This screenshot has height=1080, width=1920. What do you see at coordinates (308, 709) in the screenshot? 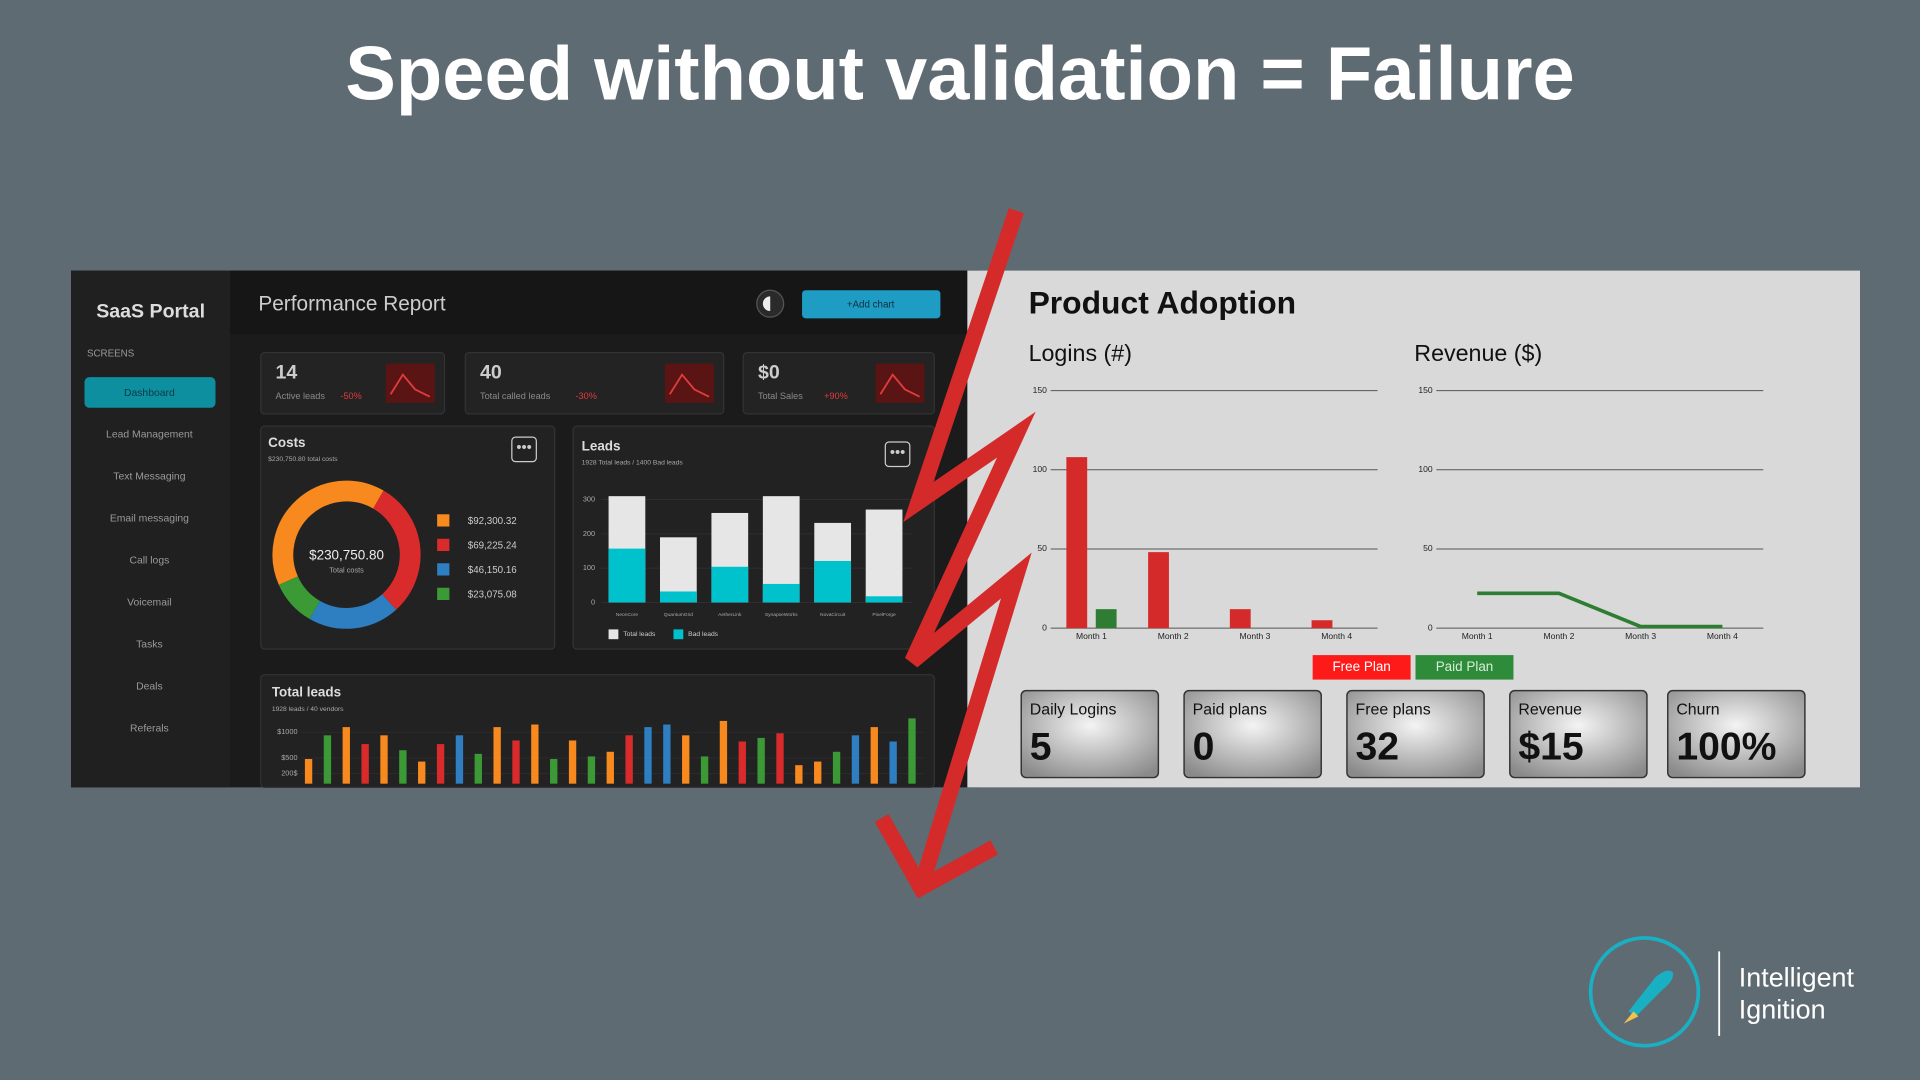
I see `panel-subtitle: 1928 leads / 40 vendors` at bounding box center [308, 709].